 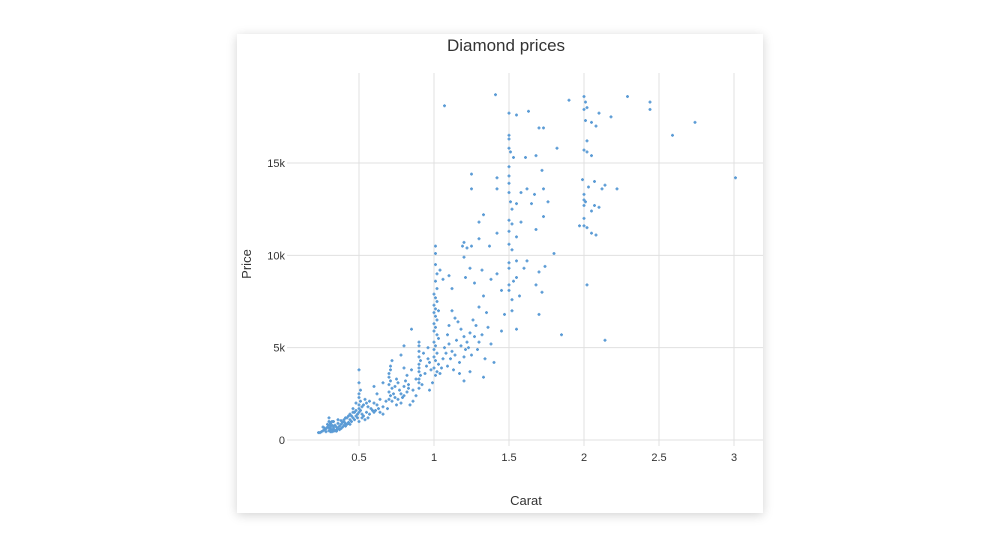 I want to click on x-tick-label: 3, so click(x=734, y=458).